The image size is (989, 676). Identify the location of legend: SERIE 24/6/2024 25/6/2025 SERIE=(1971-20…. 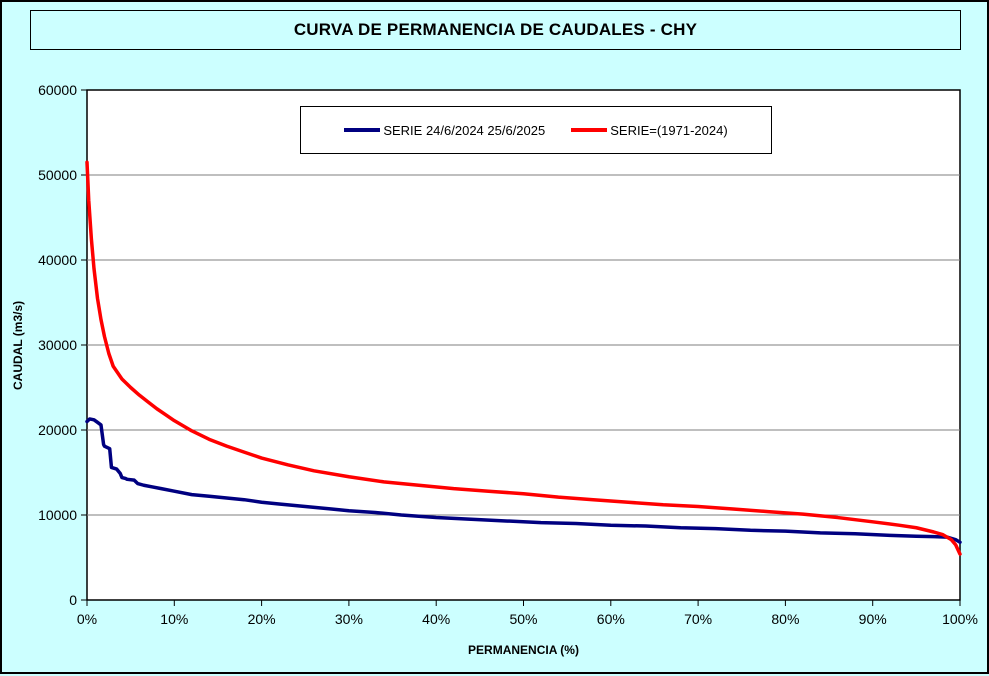
(536, 130).